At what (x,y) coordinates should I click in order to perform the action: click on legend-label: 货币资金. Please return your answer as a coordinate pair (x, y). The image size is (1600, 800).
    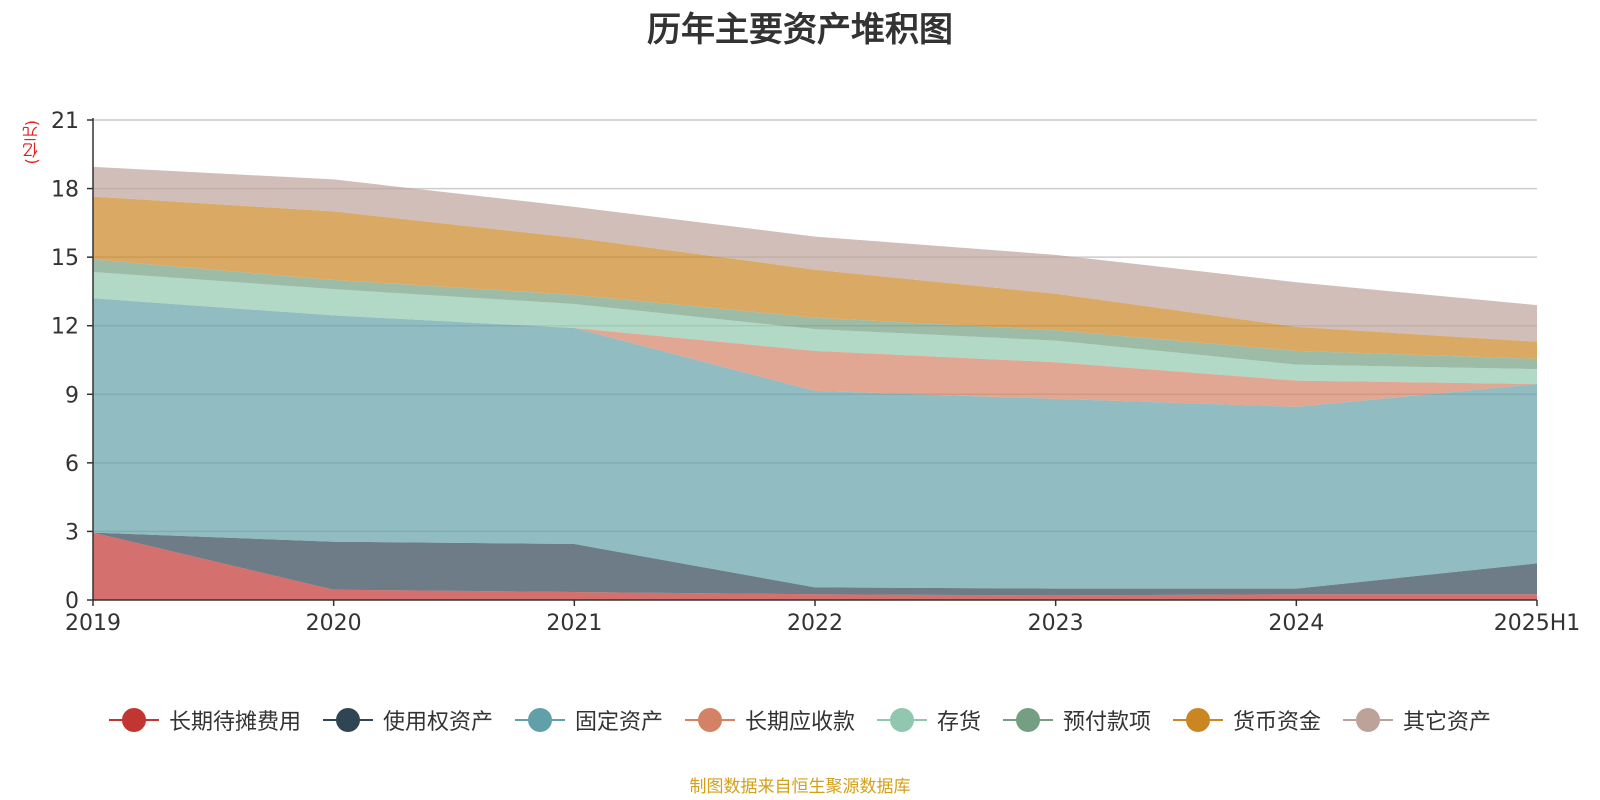
    Looking at the image, I should click on (1277, 722).